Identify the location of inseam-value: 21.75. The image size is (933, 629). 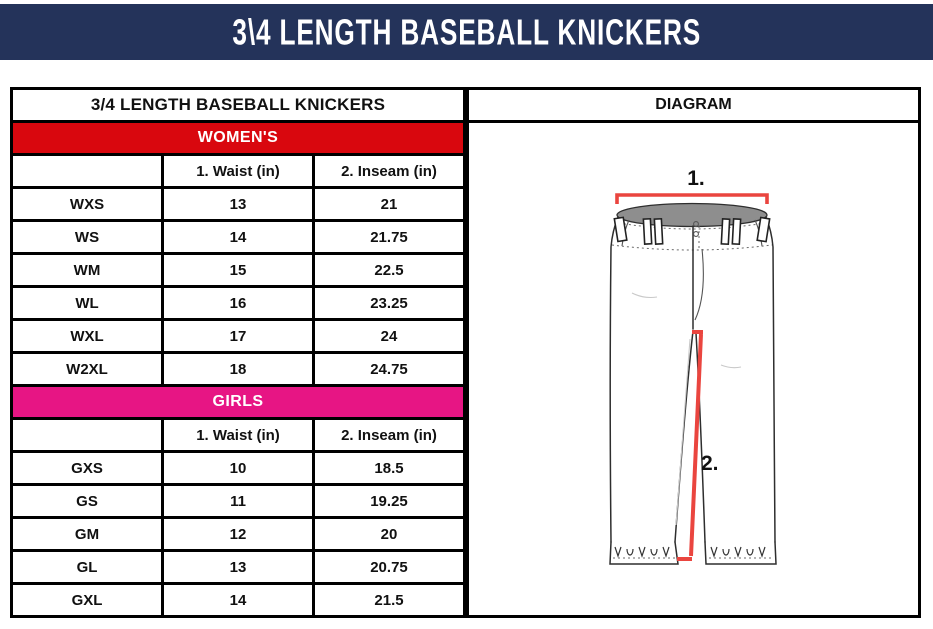
(389, 237).